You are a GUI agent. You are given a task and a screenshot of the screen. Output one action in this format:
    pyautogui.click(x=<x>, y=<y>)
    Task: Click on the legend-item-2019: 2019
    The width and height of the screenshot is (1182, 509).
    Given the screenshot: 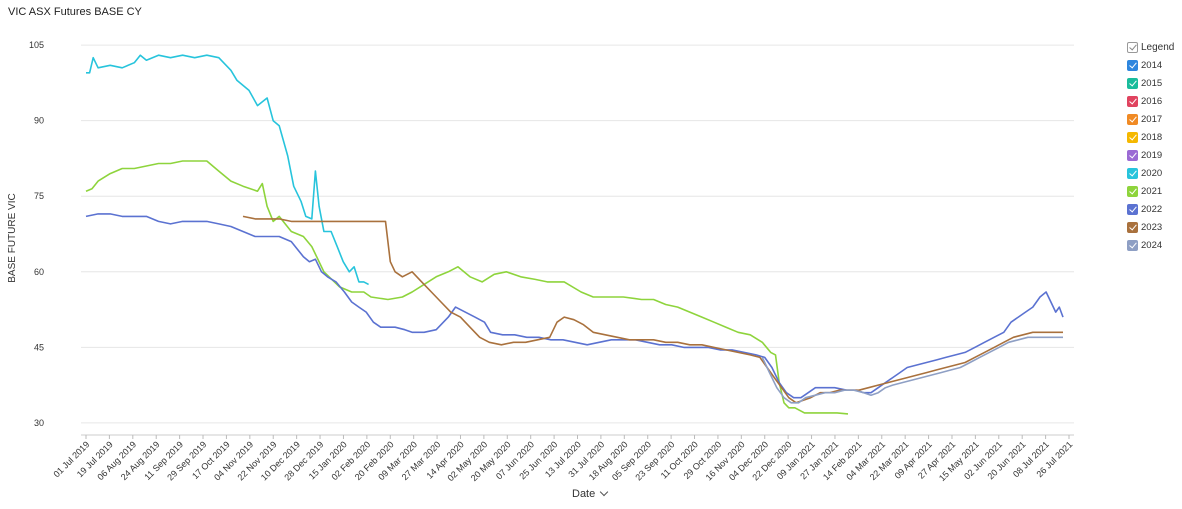 What is the action you would take?
    pyautogui.click(x=1153, y=155)
    